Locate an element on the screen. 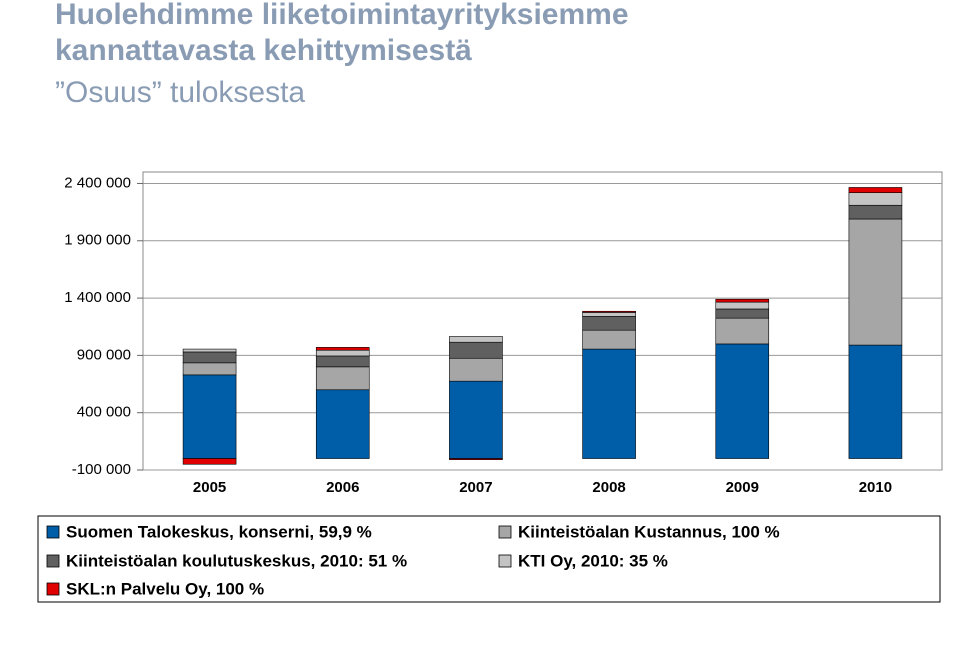 The image size is (960, 649). legend-label: KTI Oy, 2010: 35 % is located at coordinates (593, 560).